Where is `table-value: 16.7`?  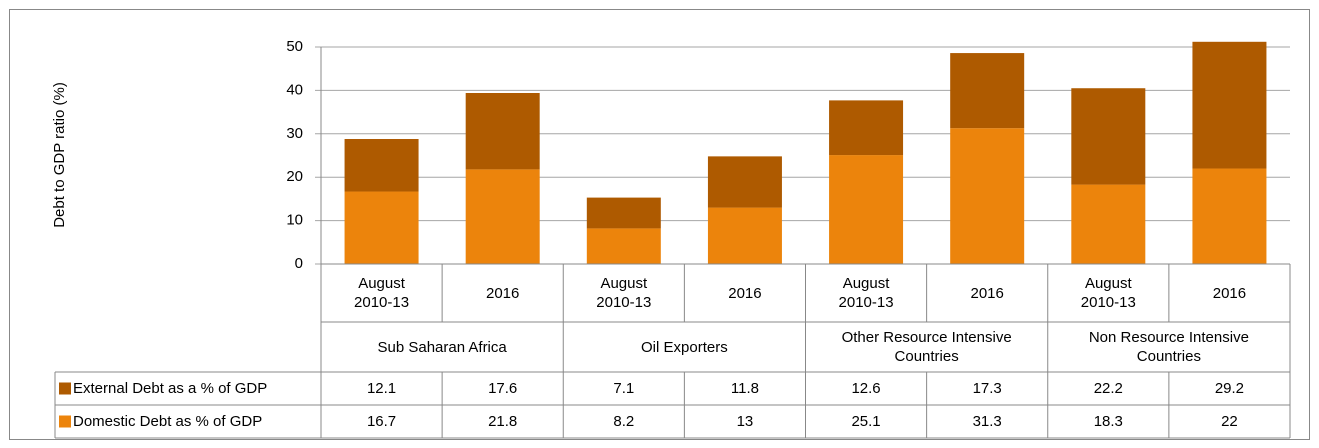
table-value: 16.7 is located at coordinates (381, 421).